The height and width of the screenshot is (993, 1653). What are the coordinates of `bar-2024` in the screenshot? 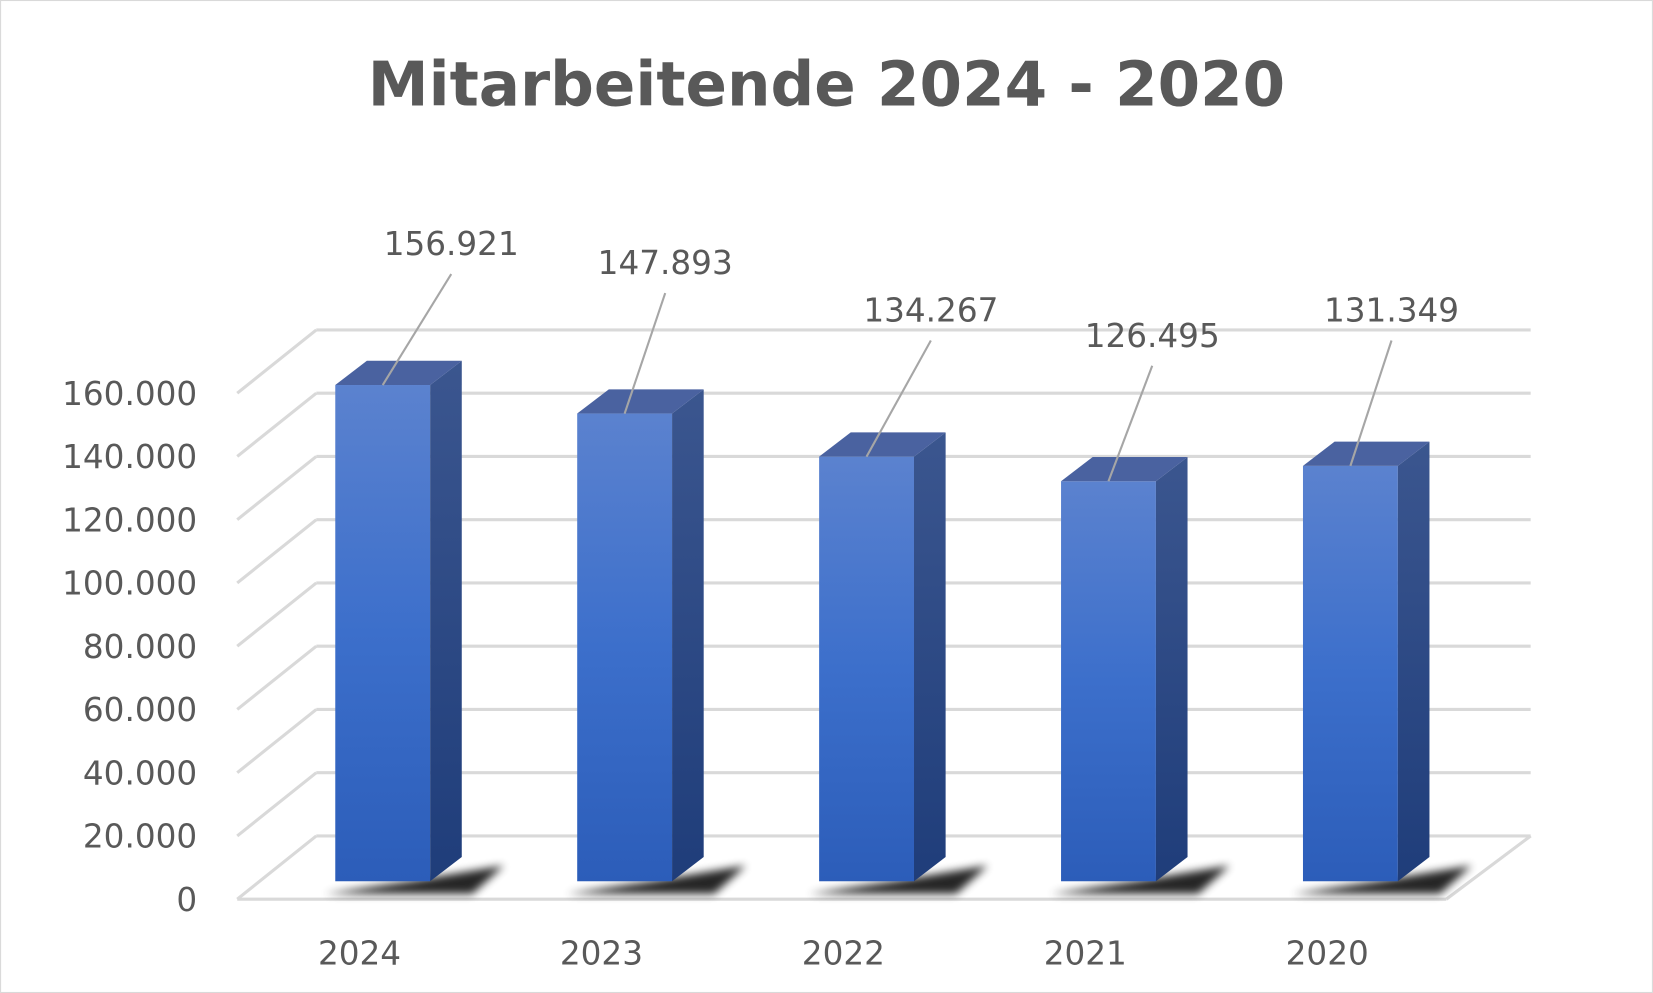 It's located at (414, 627).